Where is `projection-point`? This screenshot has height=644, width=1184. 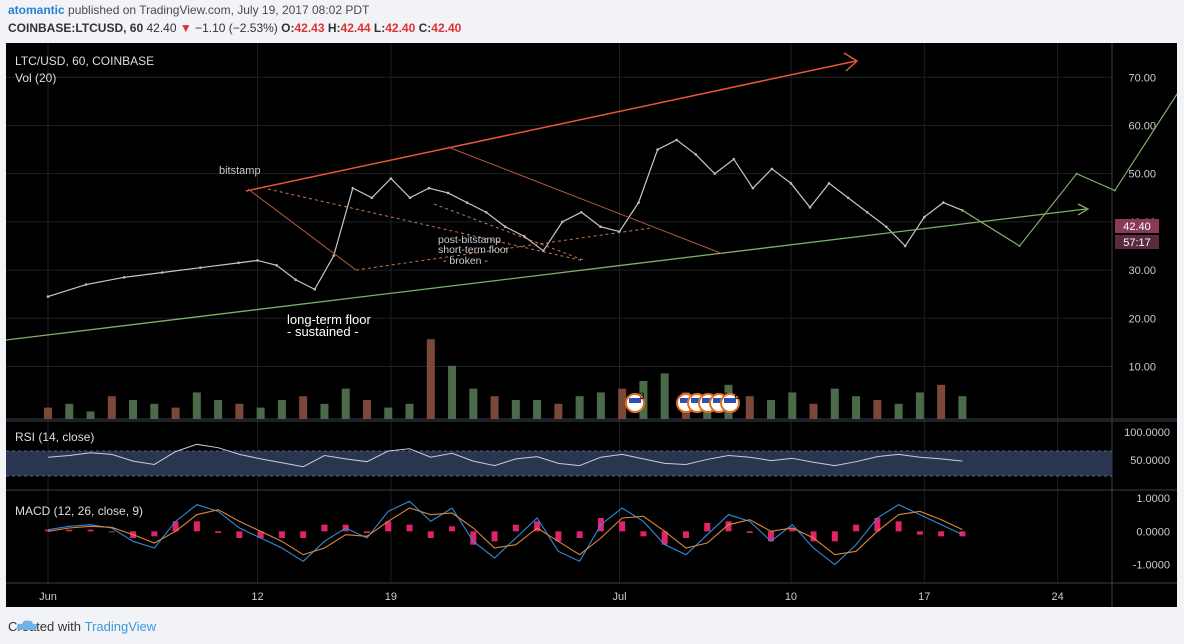
projection-point is located at coordinates (962, 210).